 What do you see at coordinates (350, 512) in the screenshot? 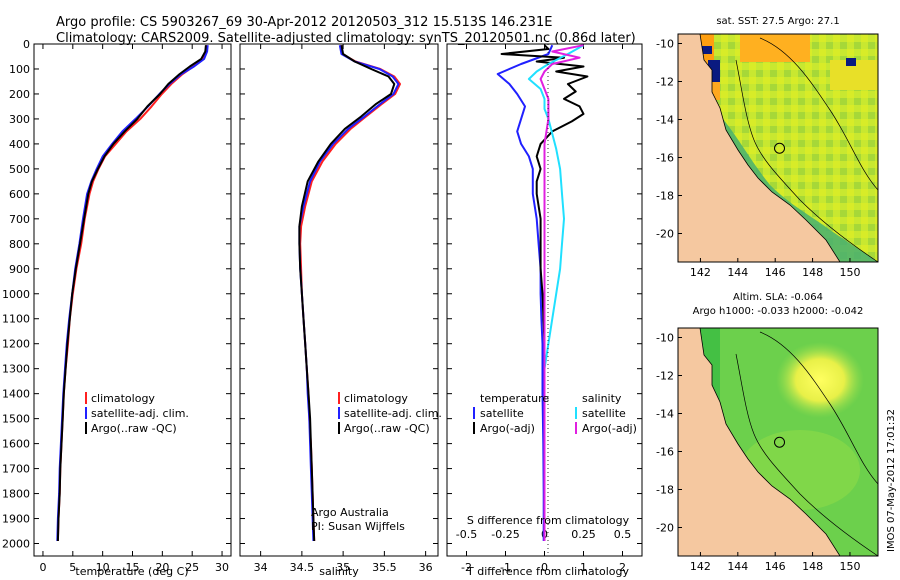
I see `attribution-line1: Argo Australia` at bounding box center [350, 512].